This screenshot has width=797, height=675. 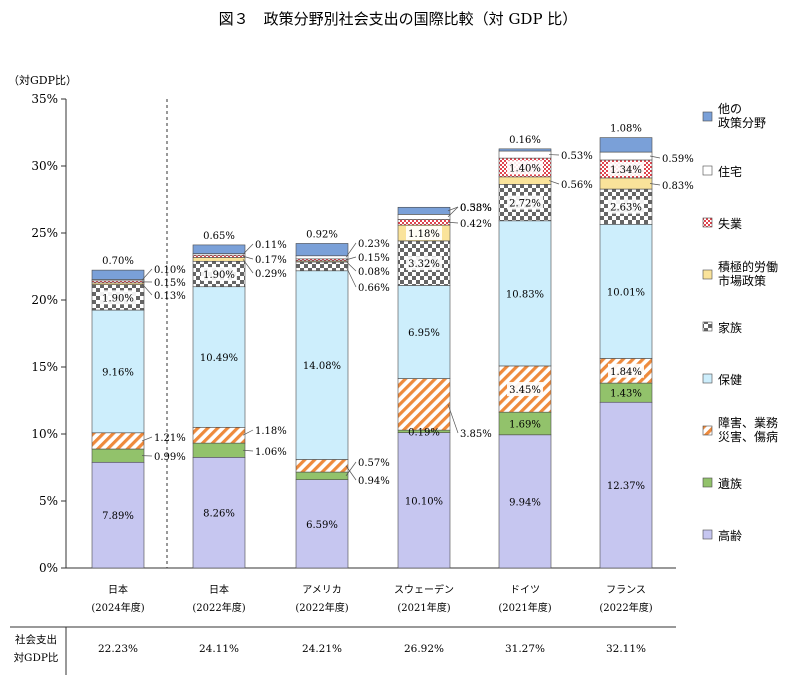 I want to click on data-label: 0.65%, so click(x=219, y=236).